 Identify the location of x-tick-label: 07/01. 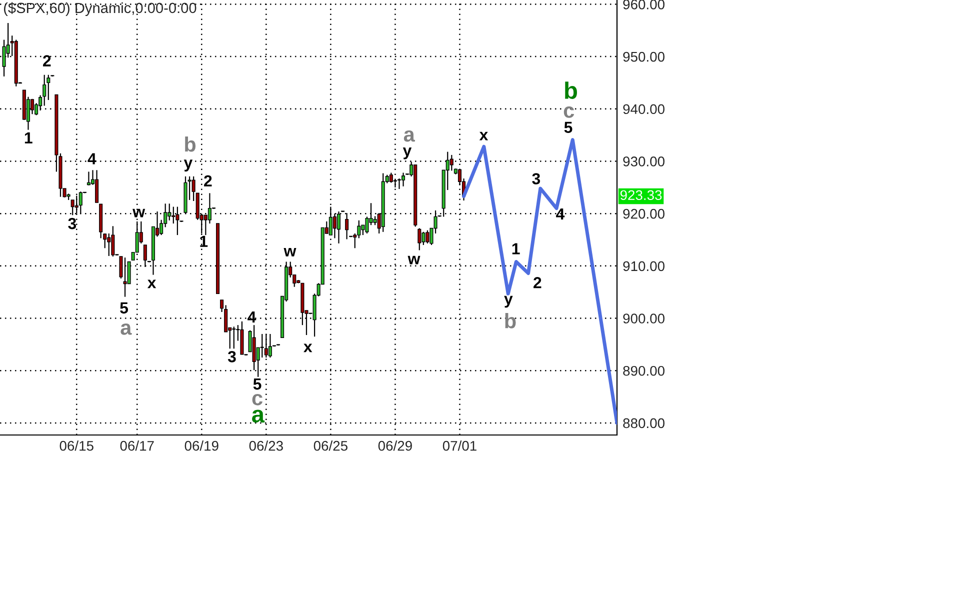
(459, 445).